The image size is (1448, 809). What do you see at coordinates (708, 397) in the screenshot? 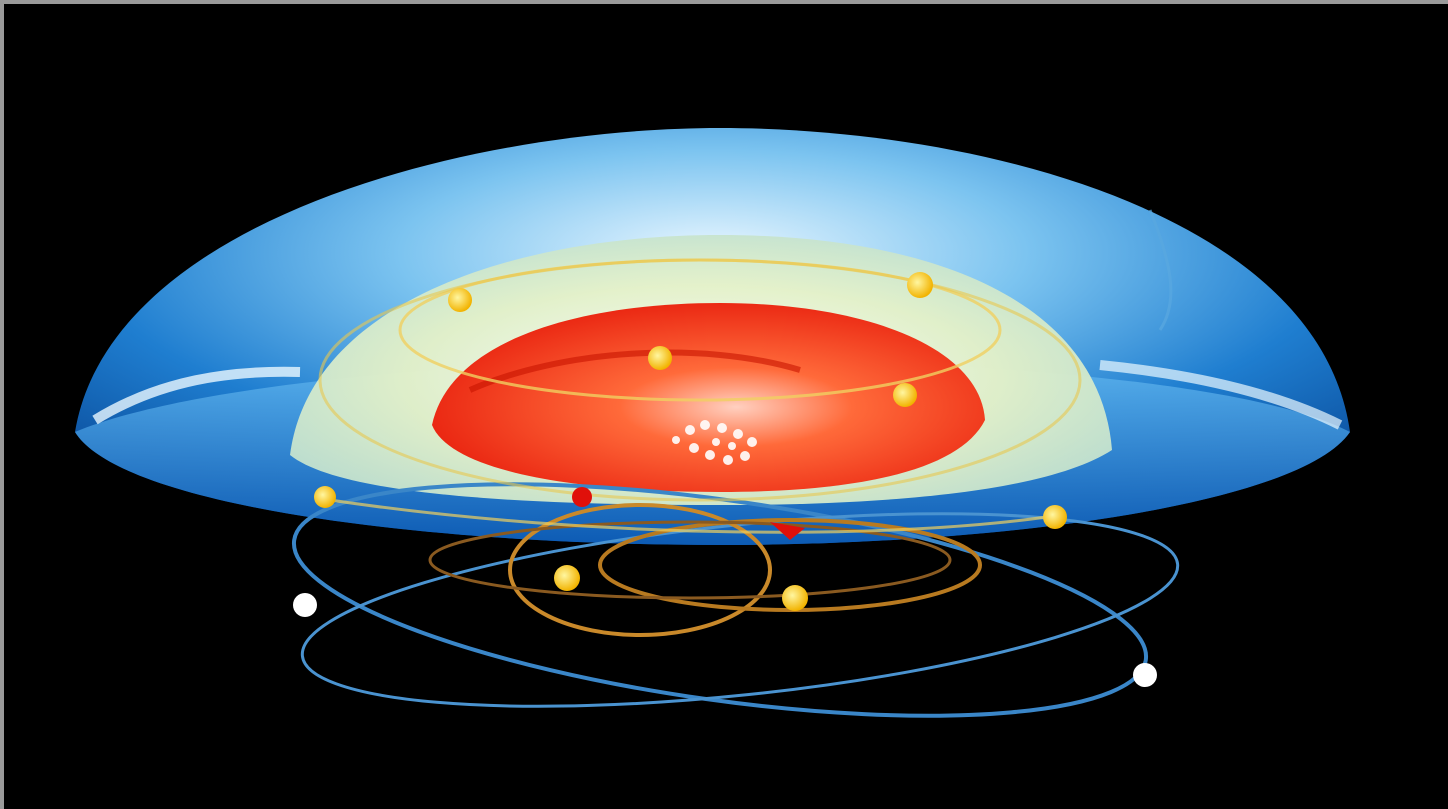
I see `core` at bounding box center [708, 397].